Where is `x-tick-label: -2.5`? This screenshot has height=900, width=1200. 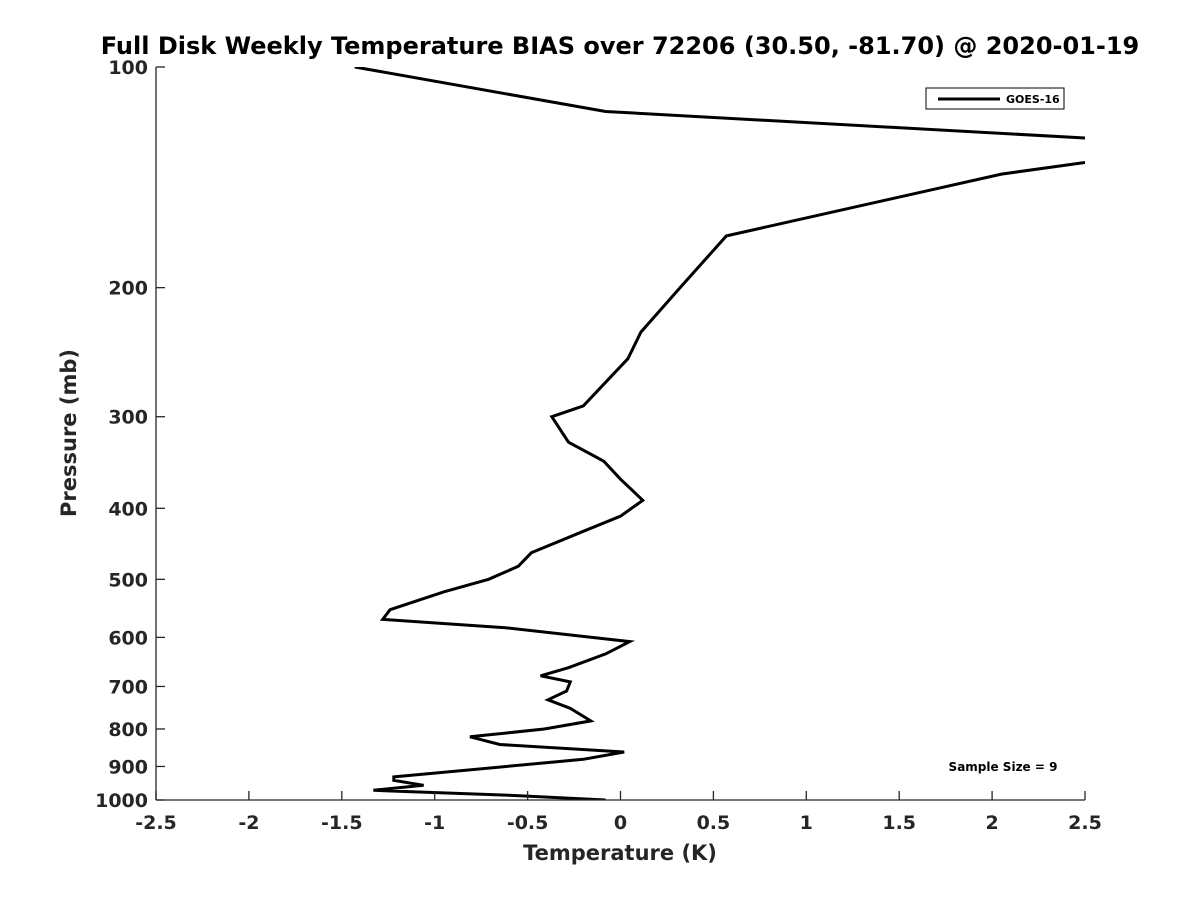 x-tick-label: -2.5 is located at coordinates (156, 823).